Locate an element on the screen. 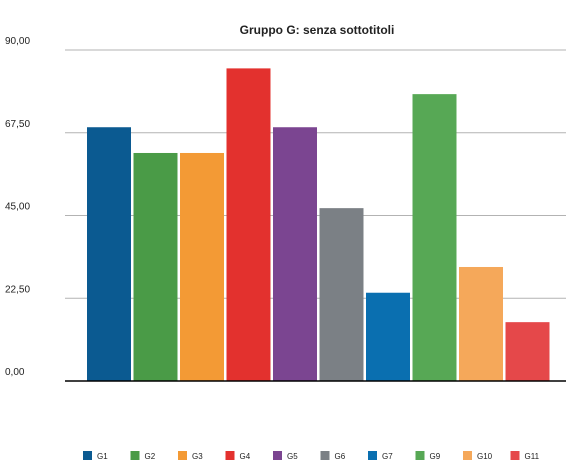  legend-label: G4 is located at coordinates (245, 456).